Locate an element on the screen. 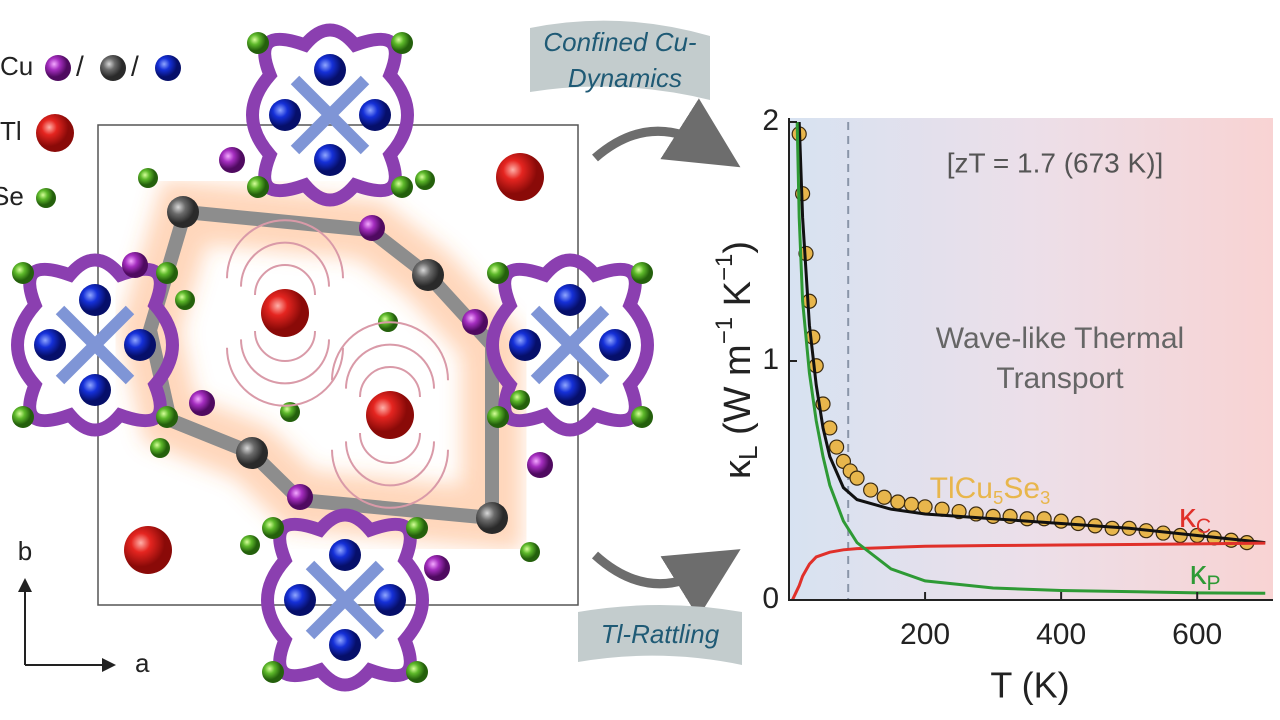  arrows: Confined Cu- Dynamics Tl-Rattling is located at coordinates (636, 342).